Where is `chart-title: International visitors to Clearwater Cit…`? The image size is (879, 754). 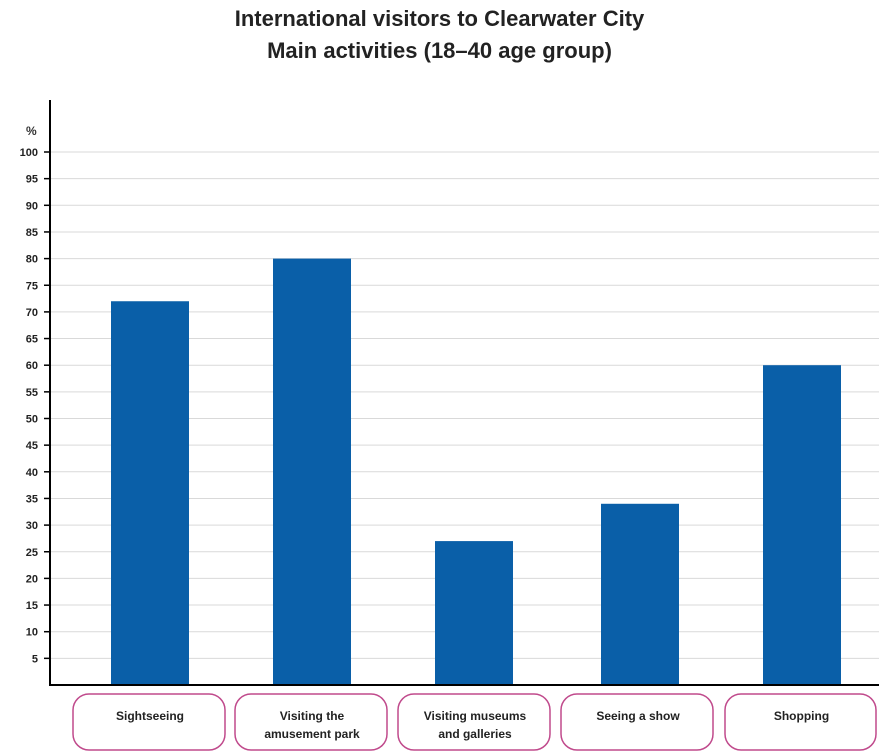
chart-title: International visitors to Clearwater Cit… is located at coordinates (439, 18).